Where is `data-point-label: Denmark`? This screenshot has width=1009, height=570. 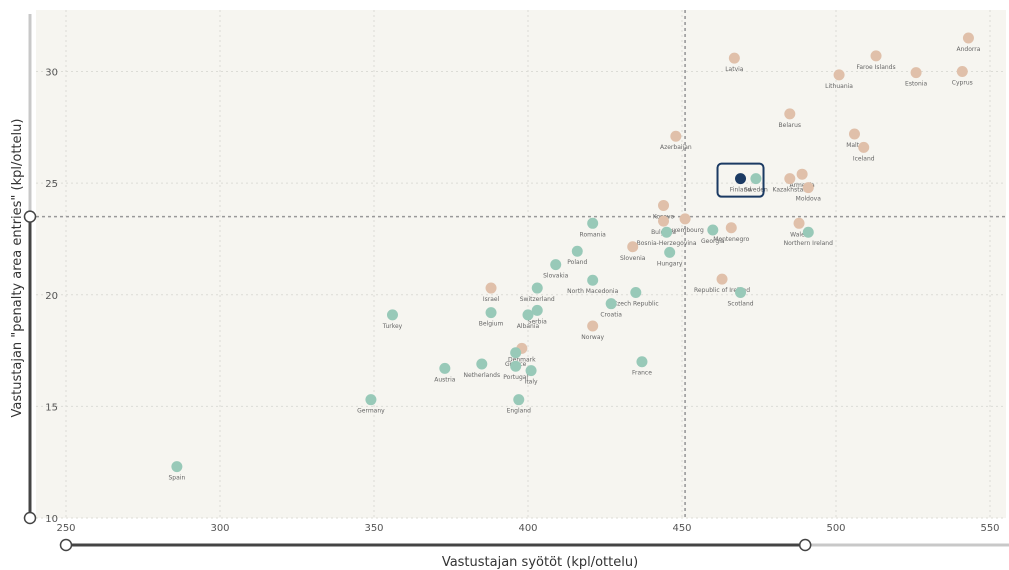
data-point-label: Denmark is located at coordinates (522, 359).